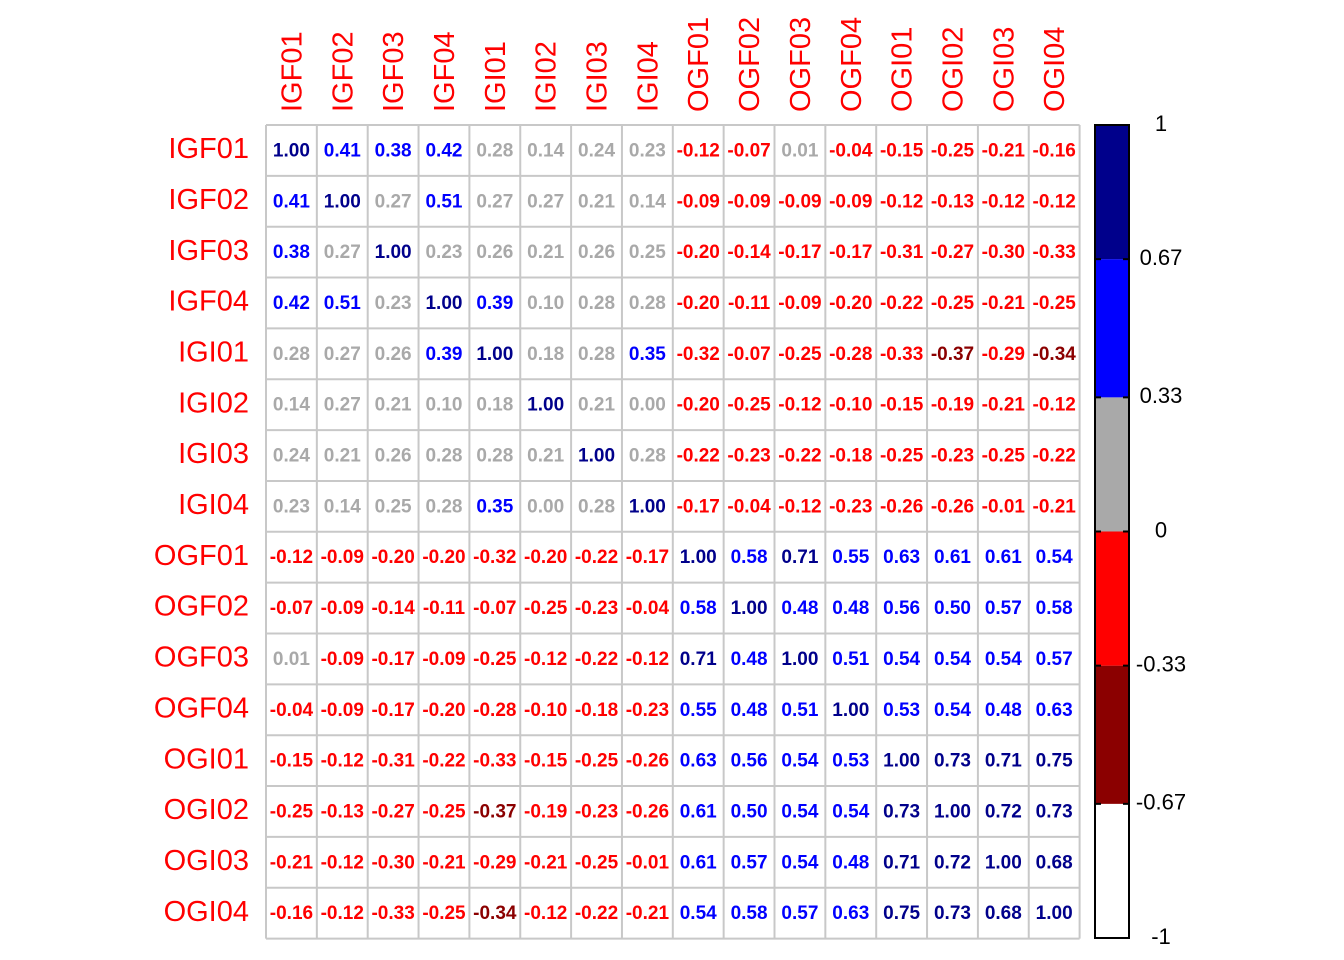 The image size is (1344, 960). What do you see at coordinates (750, 64) in the screenshot?
I see `column-label: OGF02` at bounding box center [750, 64].